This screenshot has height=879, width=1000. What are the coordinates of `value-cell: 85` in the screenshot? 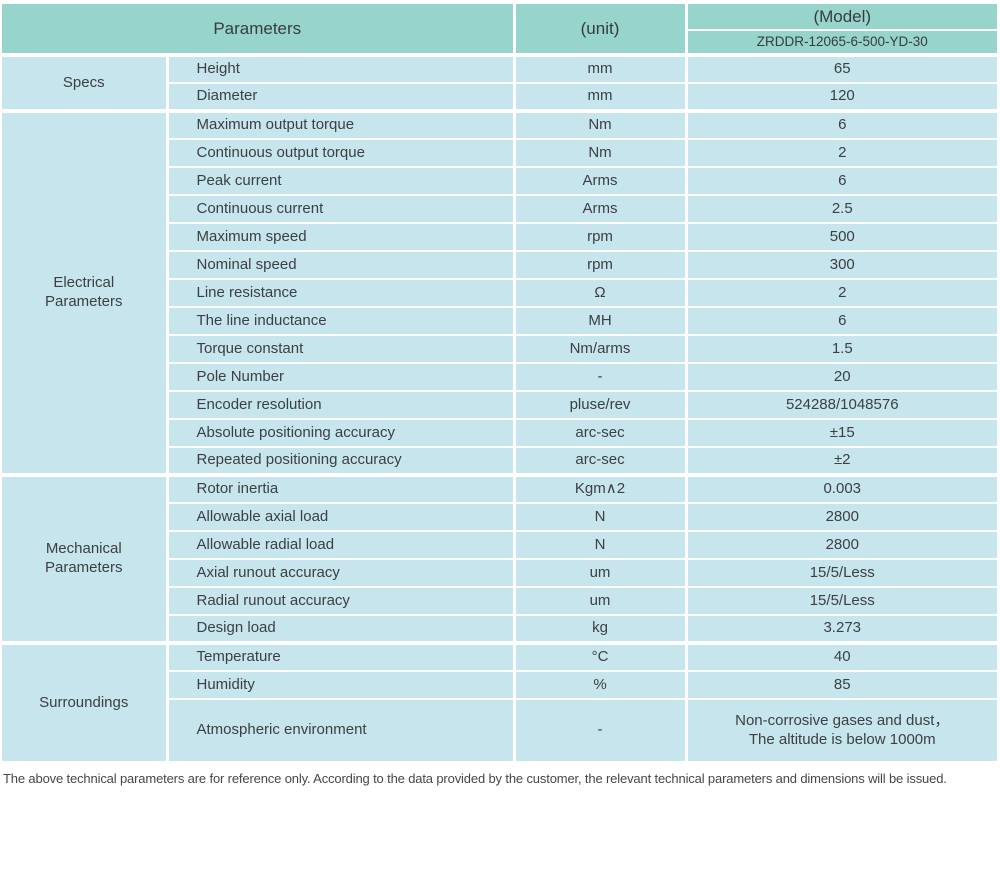 It's located at (841, 685).